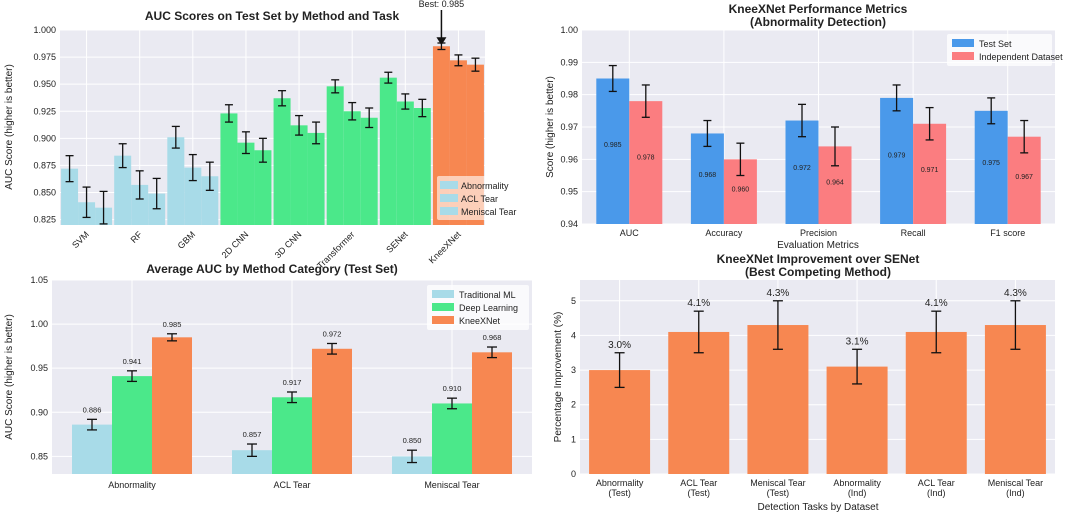  I want to click on y-axis-label: AUC Score (higher is better), so click(9, 377).